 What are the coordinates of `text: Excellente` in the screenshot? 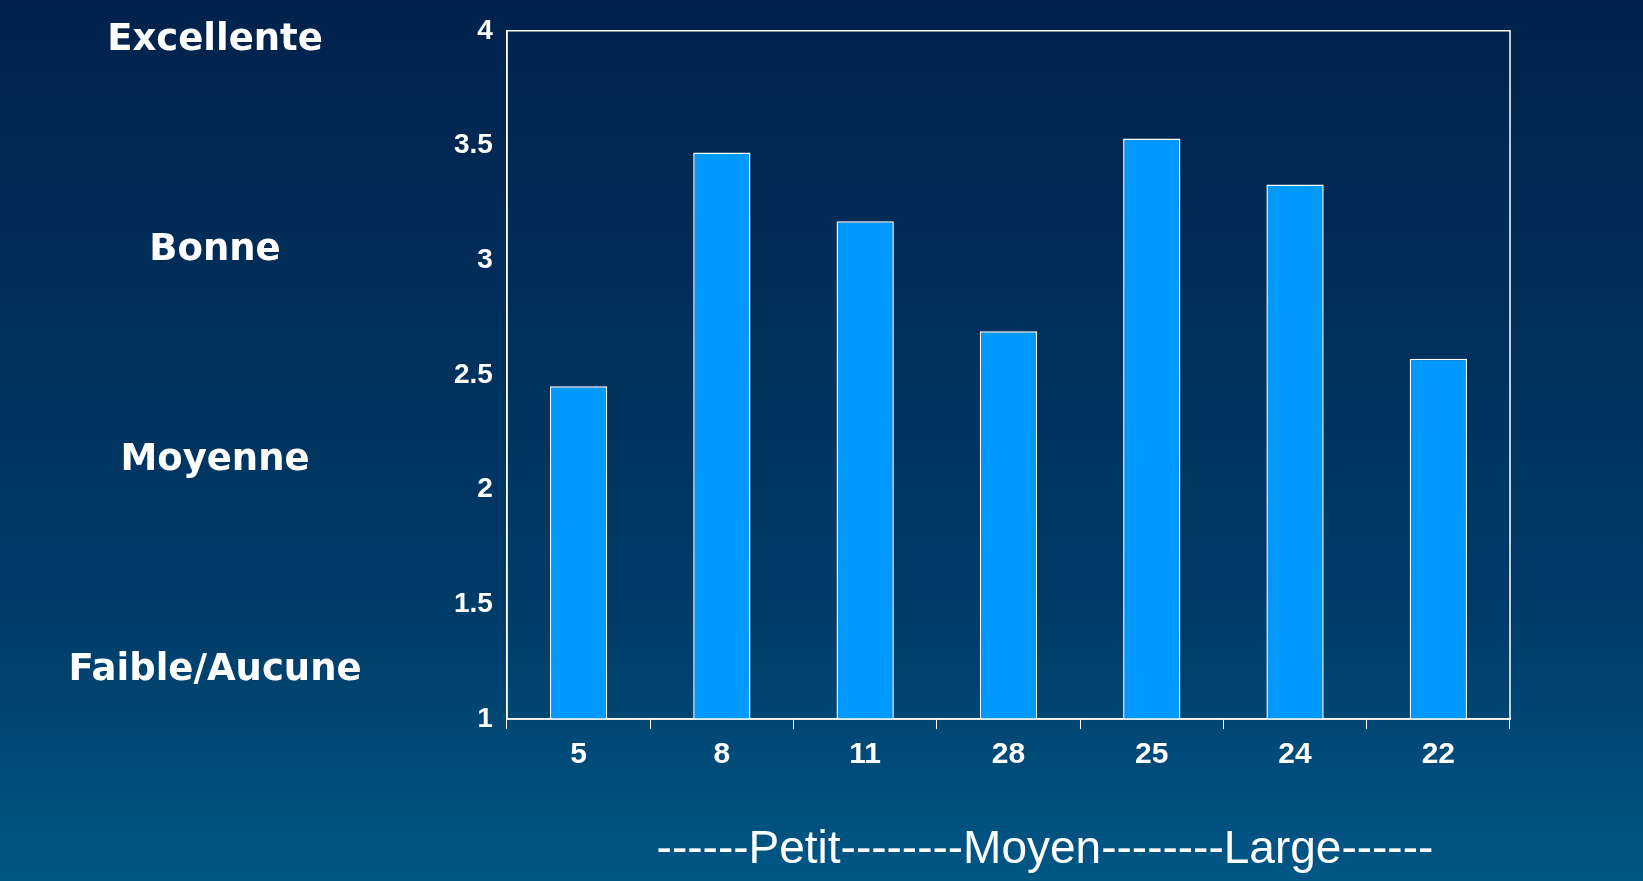 It's located at (215, 37).